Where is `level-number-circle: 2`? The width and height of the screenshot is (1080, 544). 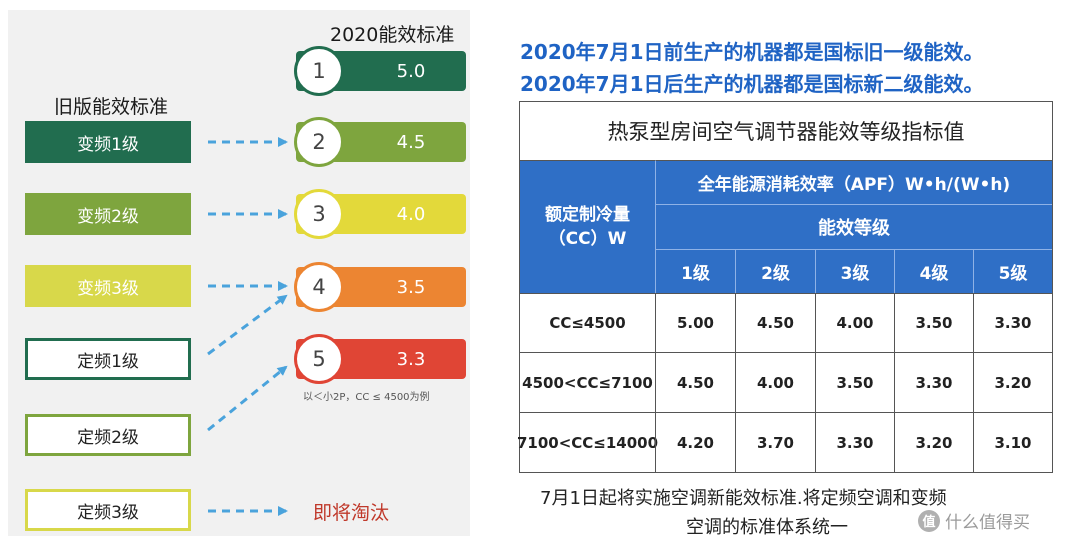
level-number-circle: 2 is located at coordinates (319, 142).